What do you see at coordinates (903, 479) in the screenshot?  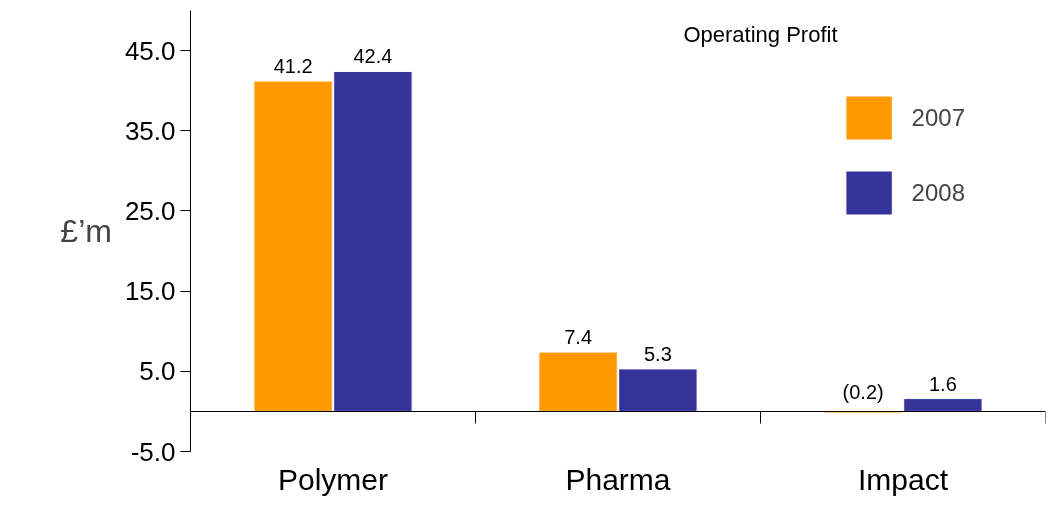 I see `x-tick-label: Impact` at bounding box center [903, 479].